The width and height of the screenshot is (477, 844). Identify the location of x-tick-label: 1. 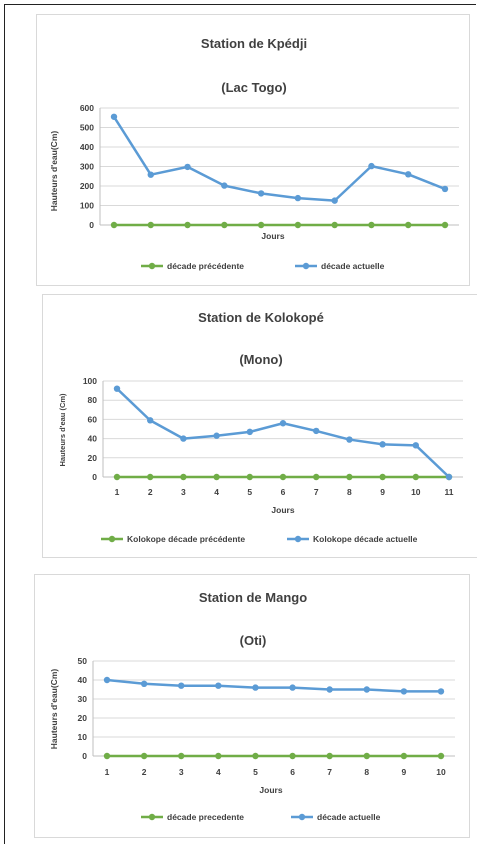
(117, 492).